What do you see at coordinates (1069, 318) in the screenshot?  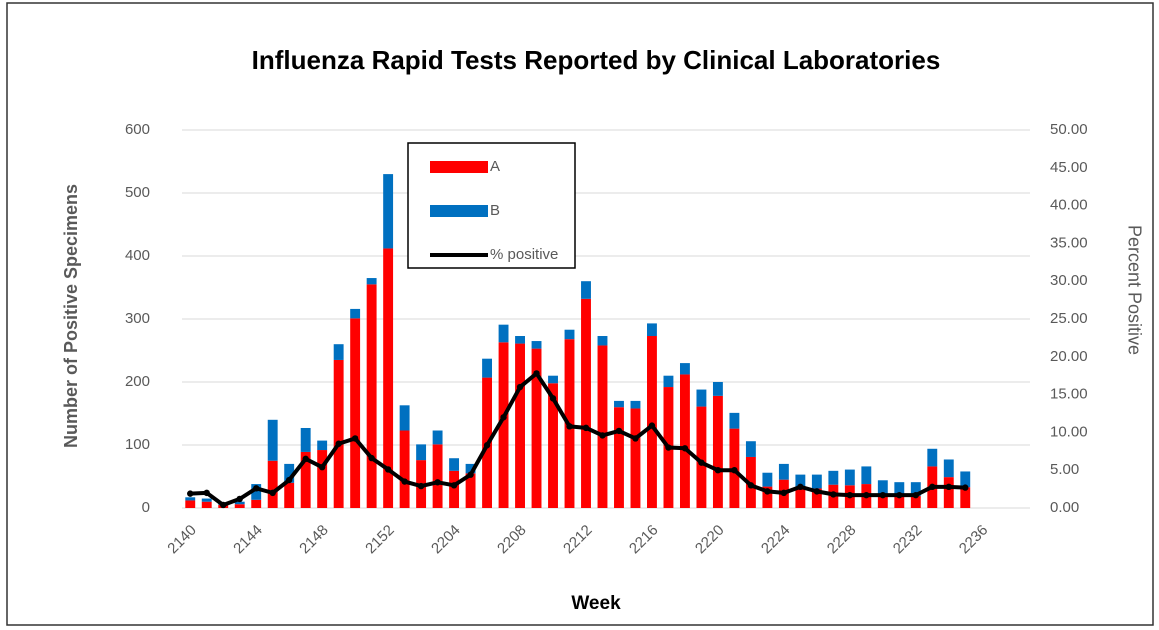 I see `y2-tick-label: 25.00` at bounding box center [1069, 318].